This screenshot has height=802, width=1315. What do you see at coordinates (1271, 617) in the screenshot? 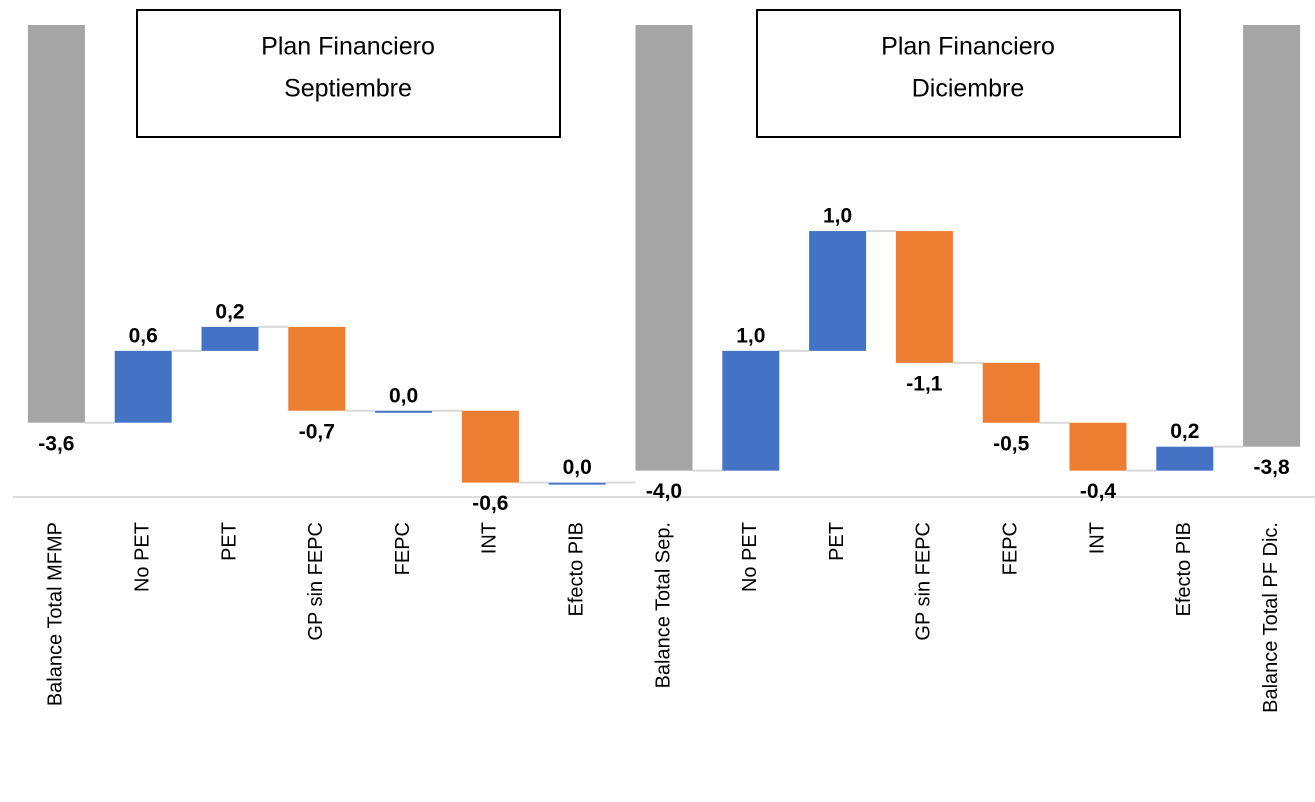
I see `x-tick-label: Balance Total PF Dic.` at bounding box center [1271, 617].